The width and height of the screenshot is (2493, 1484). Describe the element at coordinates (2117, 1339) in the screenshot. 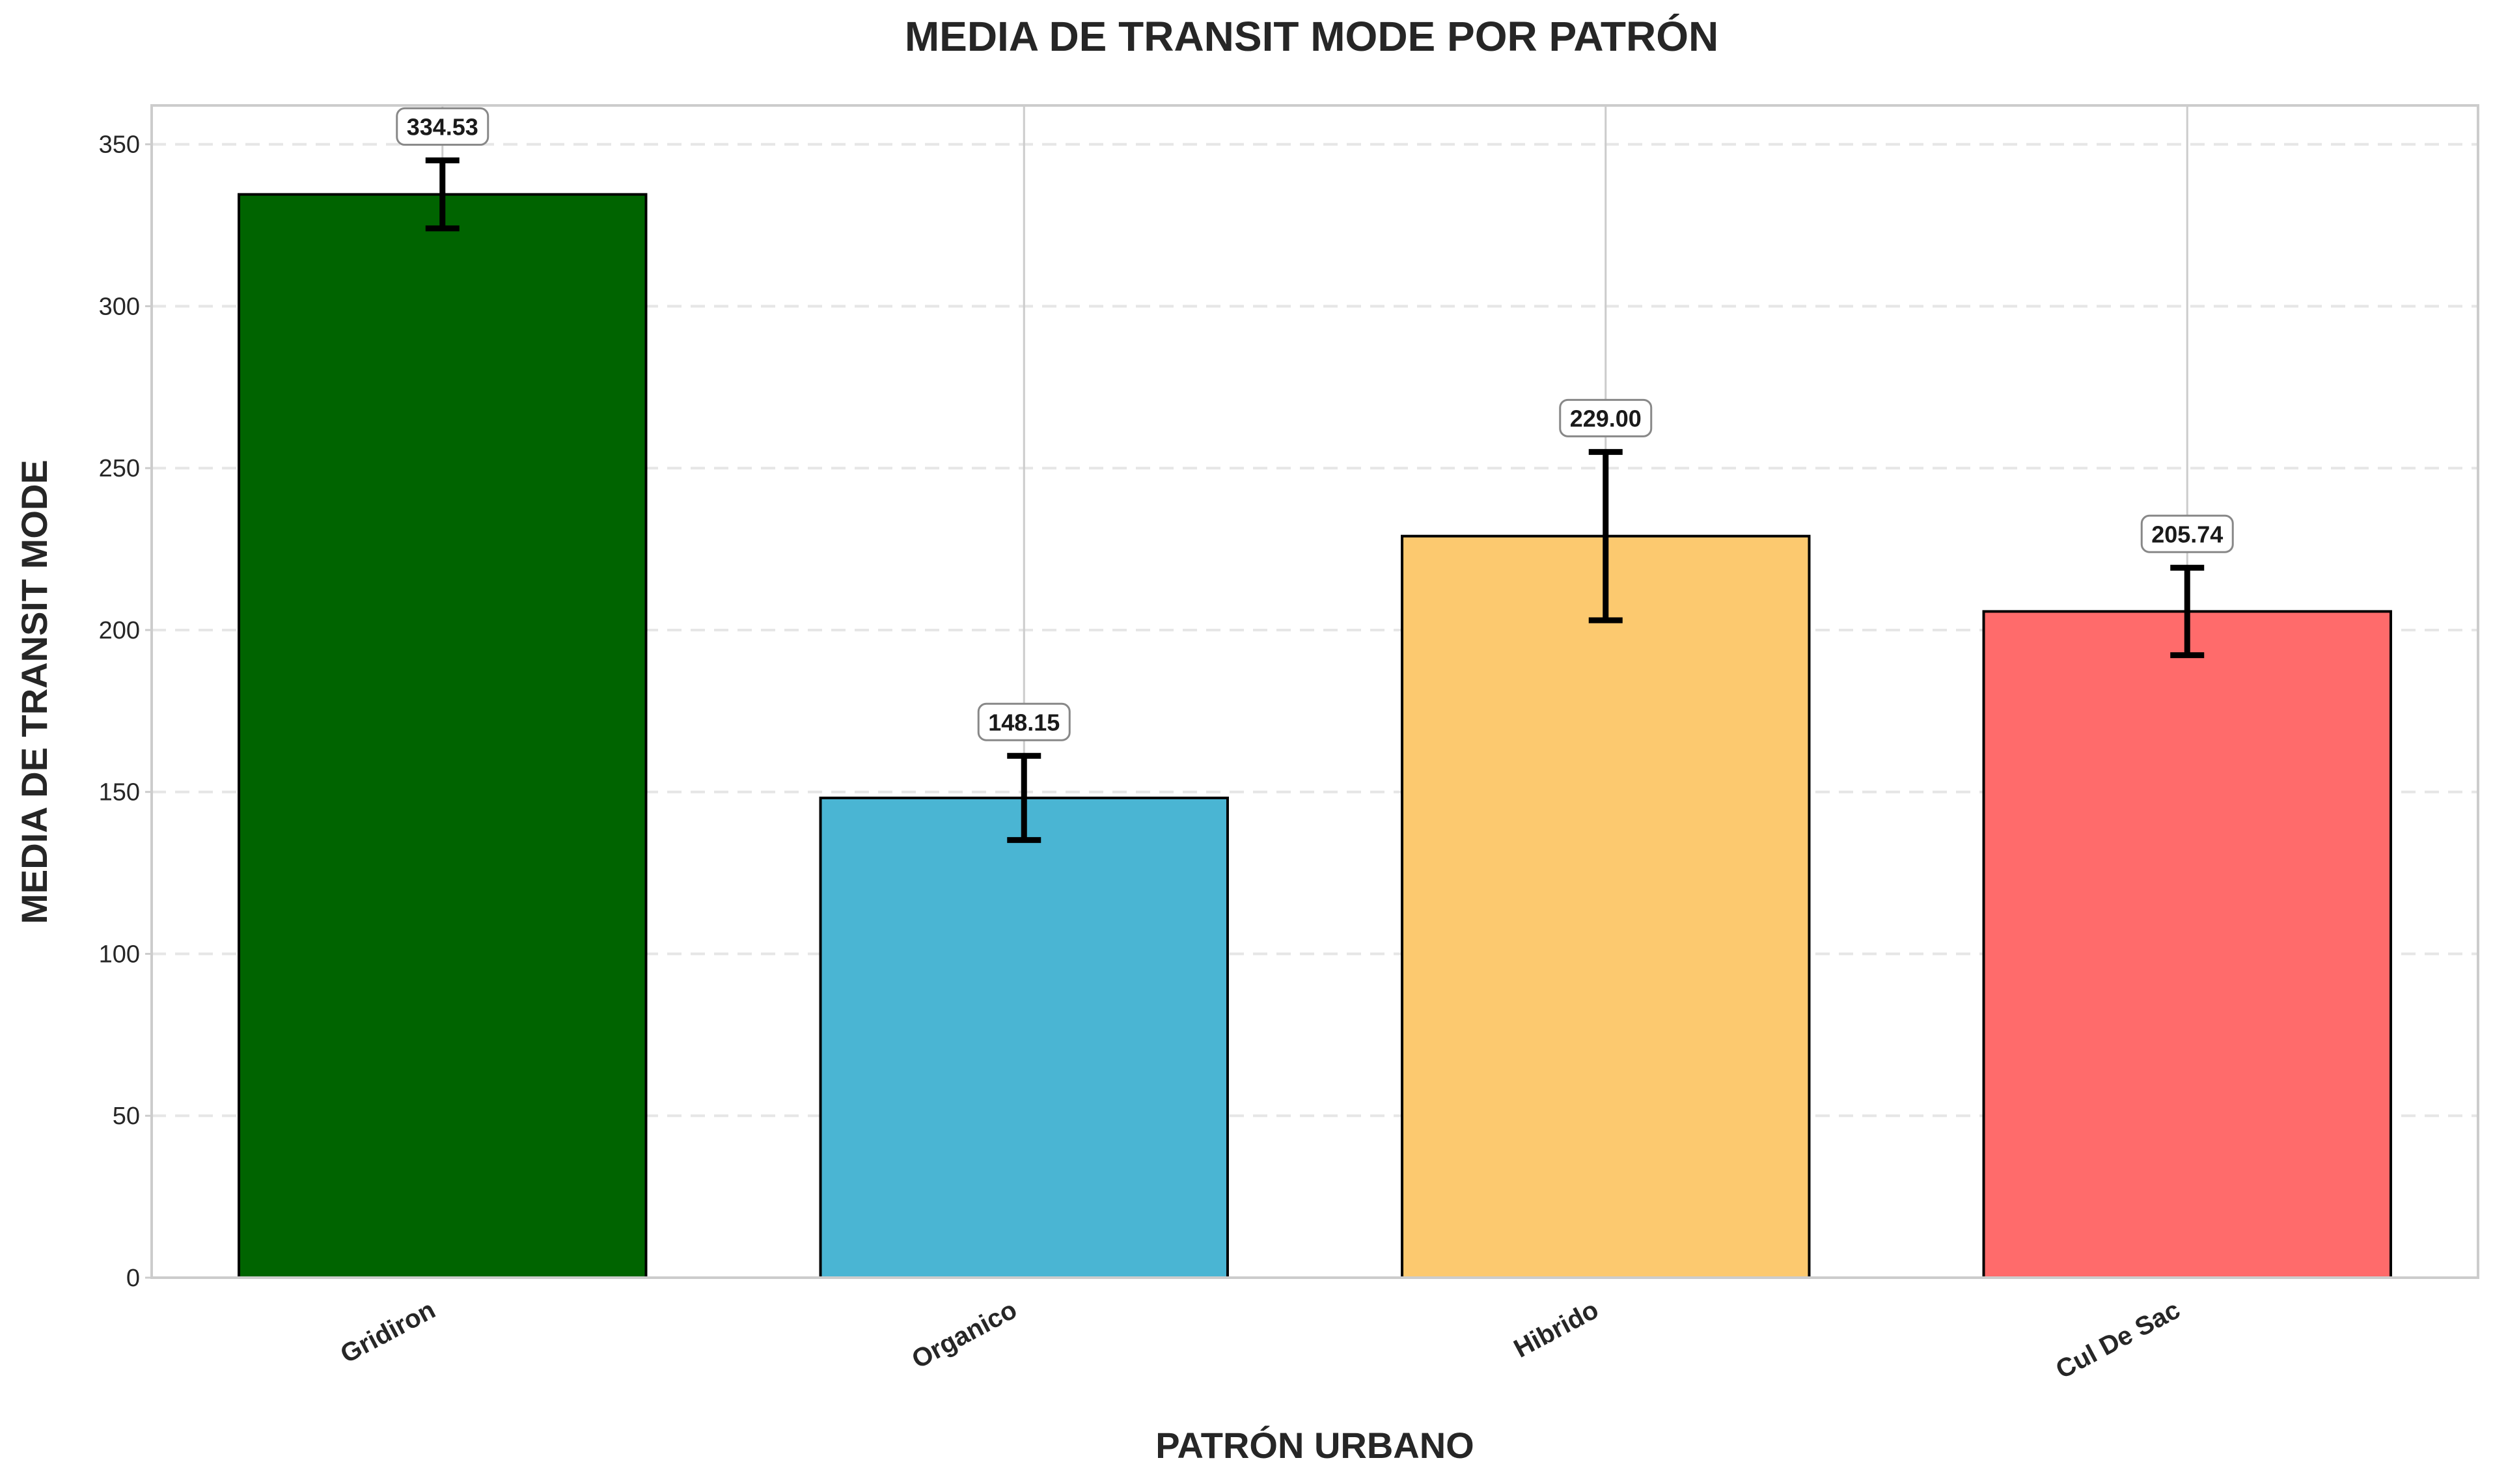

I see `x-tick-label: Cul De Sac` at that location.